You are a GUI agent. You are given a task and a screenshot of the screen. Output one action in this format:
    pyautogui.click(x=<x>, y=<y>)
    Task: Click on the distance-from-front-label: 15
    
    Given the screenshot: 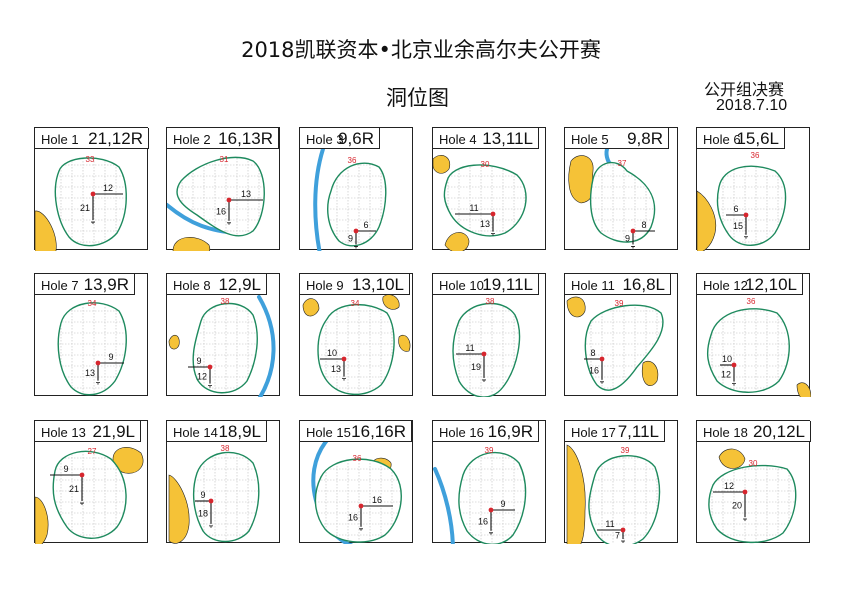 What is the action you would take?
    pyautogui.click(x=738, y=226)
    